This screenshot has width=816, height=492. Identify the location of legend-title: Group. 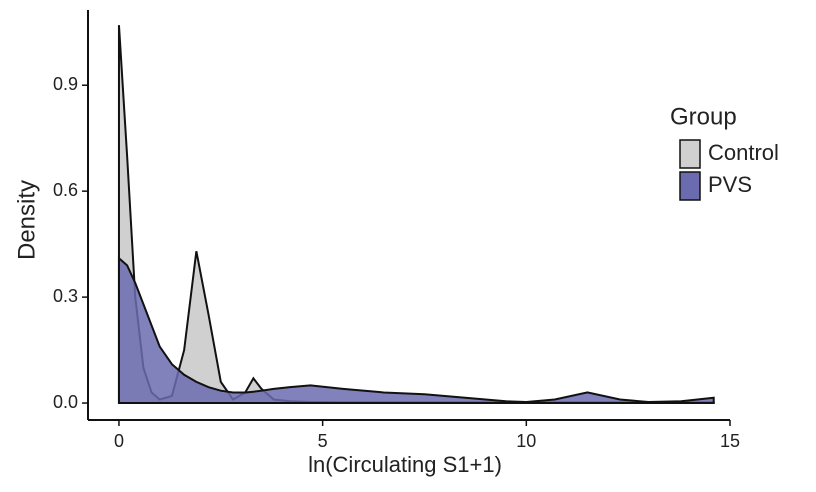
(703, 116).